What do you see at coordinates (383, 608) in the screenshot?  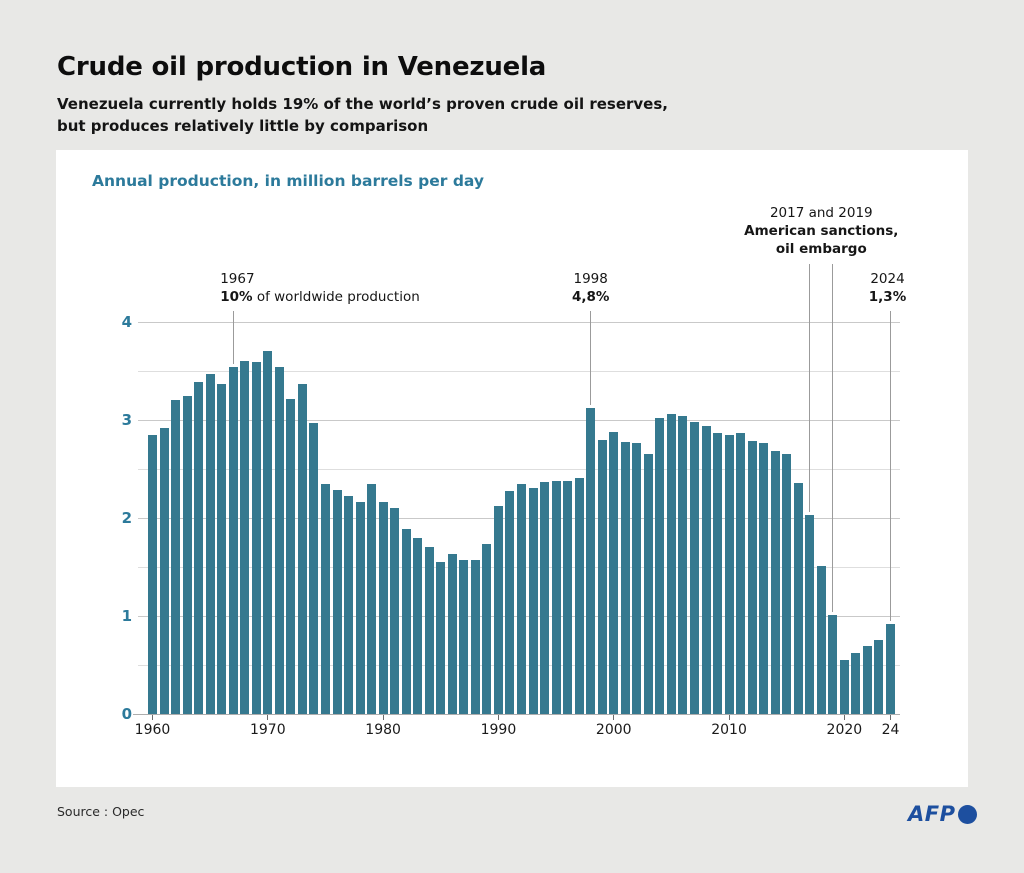 I see `bar-1980` at bounding box center [383, 608].